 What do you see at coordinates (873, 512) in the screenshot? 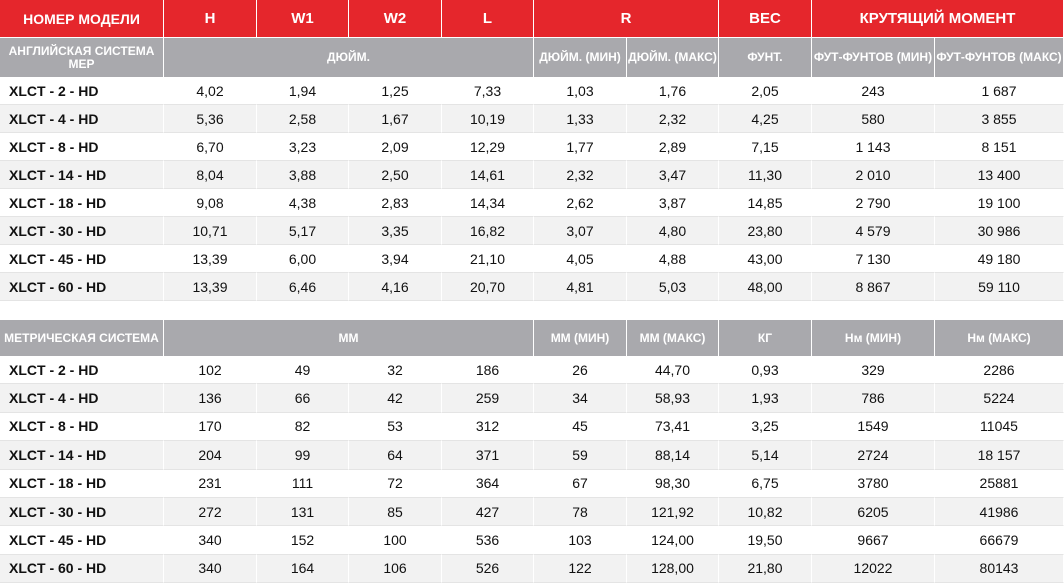
I see `table-cell: 6205` at bounding box center [873, 512].